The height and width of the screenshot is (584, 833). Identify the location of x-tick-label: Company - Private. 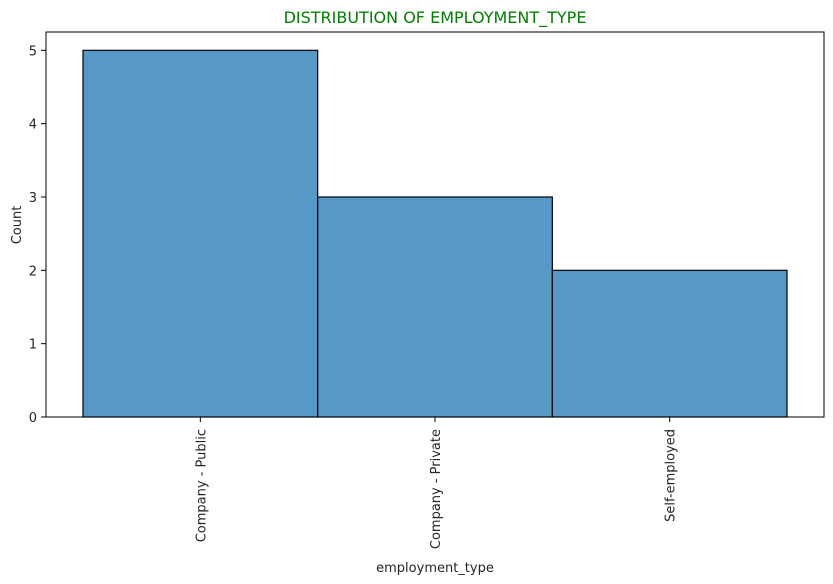
(436, 489).